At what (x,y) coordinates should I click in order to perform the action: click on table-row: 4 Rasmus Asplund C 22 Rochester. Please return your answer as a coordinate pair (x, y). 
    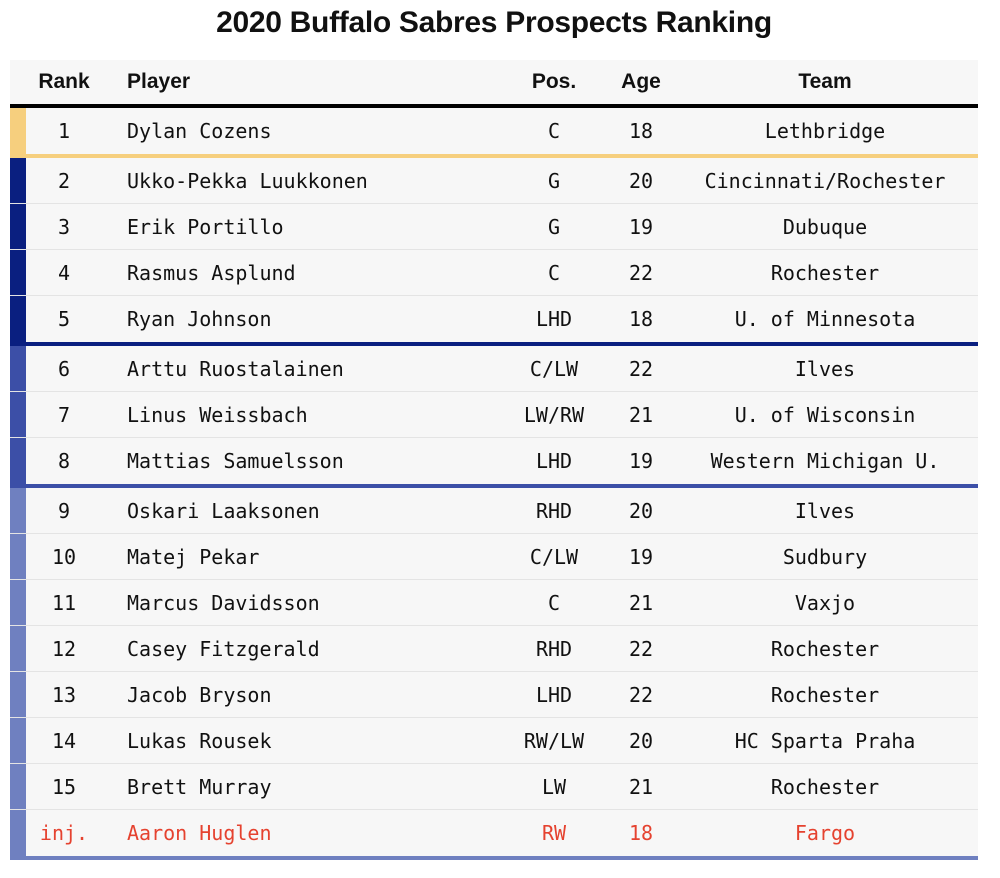
    Looking at the image, I should click on (494, 273).